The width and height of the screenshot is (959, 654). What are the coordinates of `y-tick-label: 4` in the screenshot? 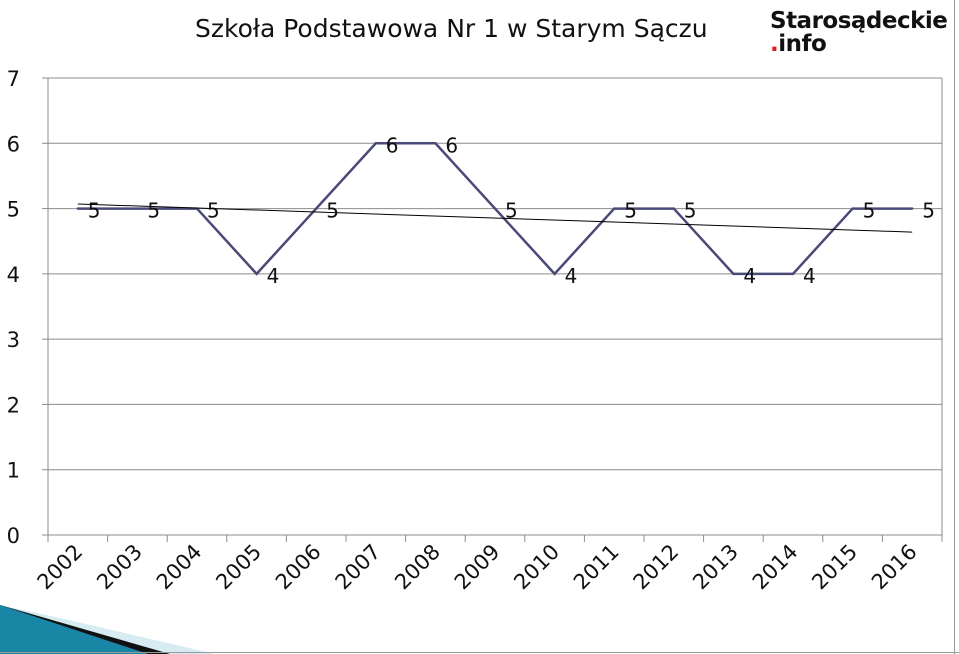 It's located at (13, 275).